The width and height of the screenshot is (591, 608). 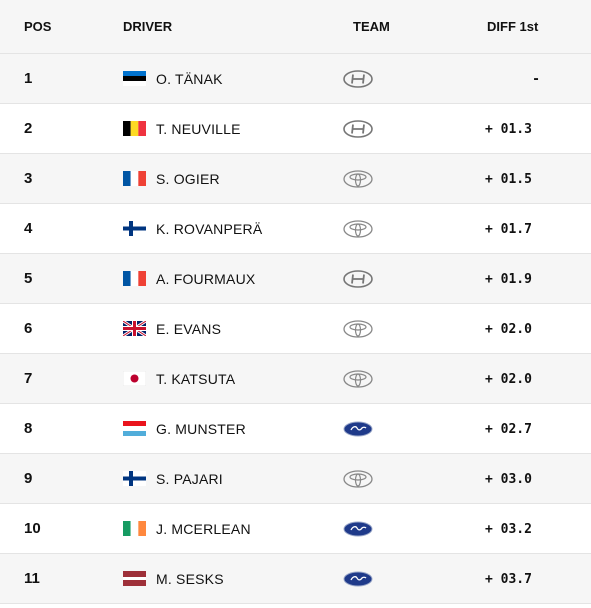 I want to click on pos-number: 5, so click(x=28, y=278).